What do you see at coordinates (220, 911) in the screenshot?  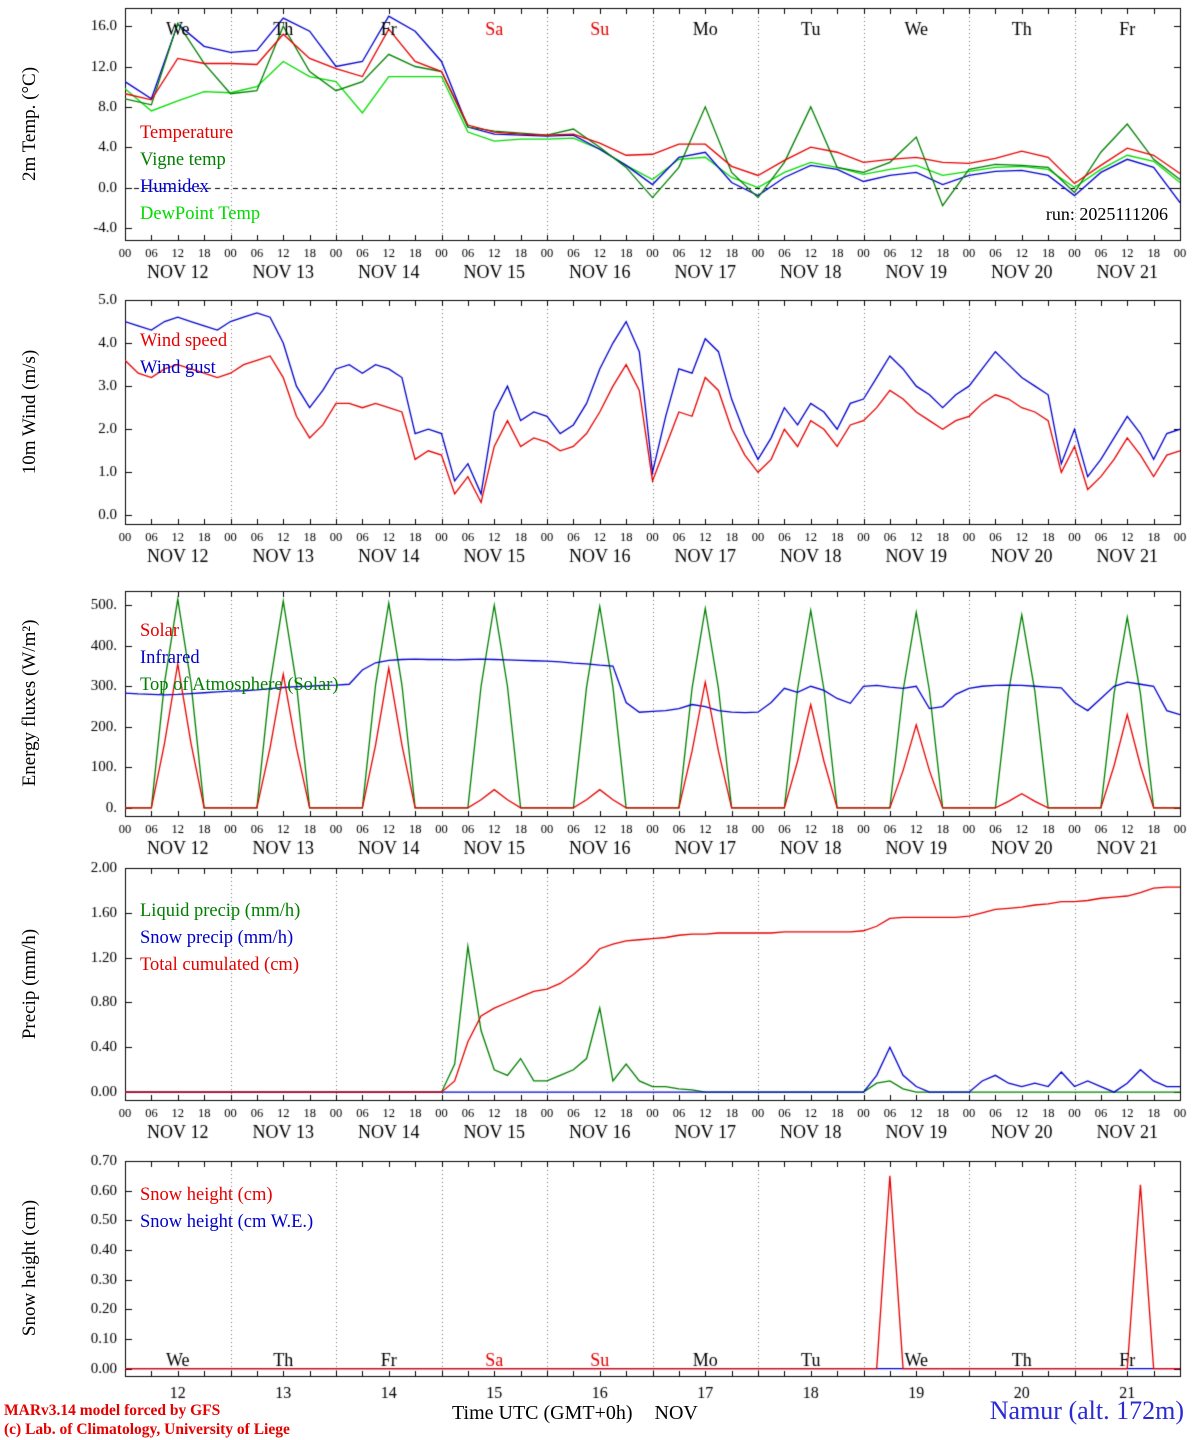 I see `legend-item: Liquid precip (mm/h)` at bounding box center [220, 911].